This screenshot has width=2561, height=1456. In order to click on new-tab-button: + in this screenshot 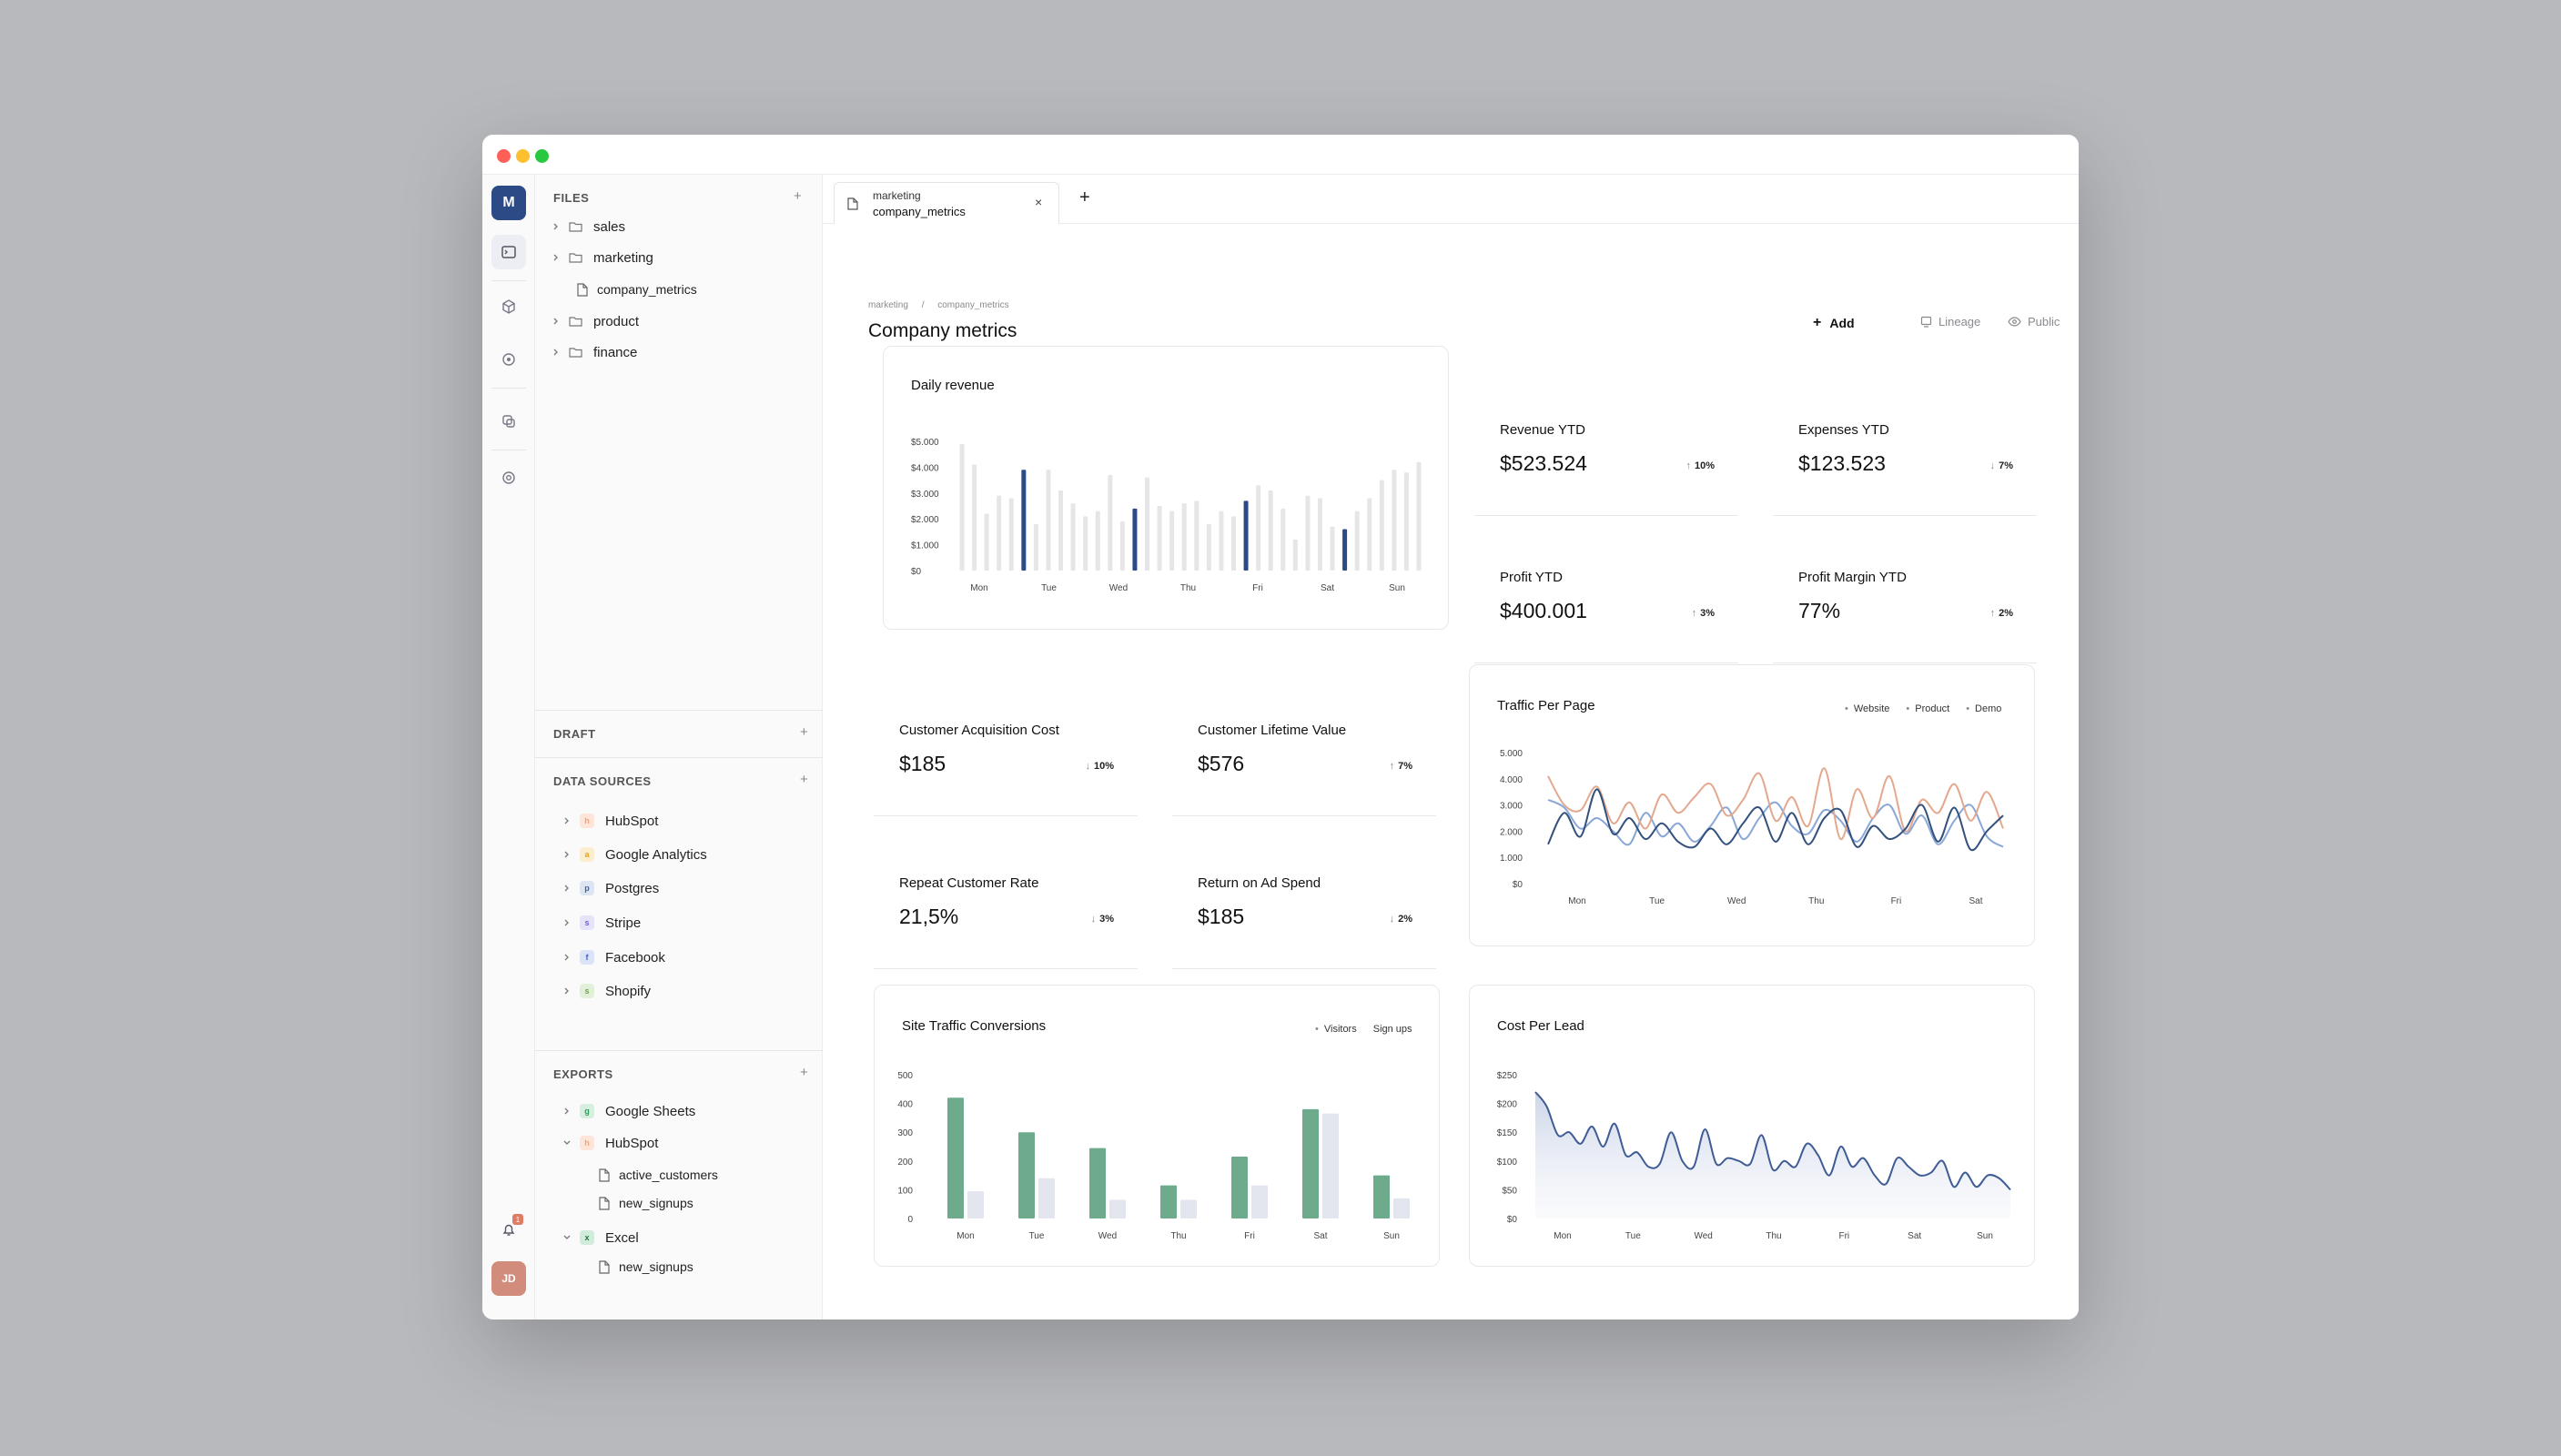, I will do `click(1084, 197)`.